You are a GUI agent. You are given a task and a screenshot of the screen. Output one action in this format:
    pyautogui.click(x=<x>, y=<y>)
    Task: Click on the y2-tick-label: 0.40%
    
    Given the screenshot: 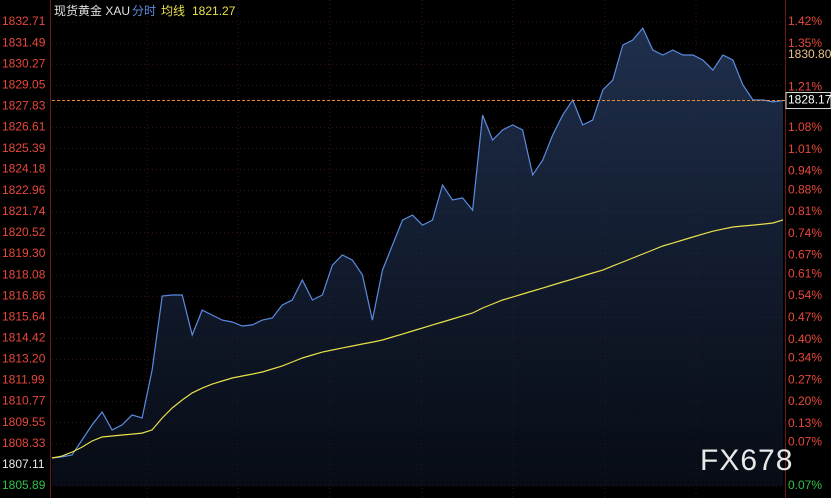 What is the action you would take?
    pyautogui.click(x=805, y=339)
    